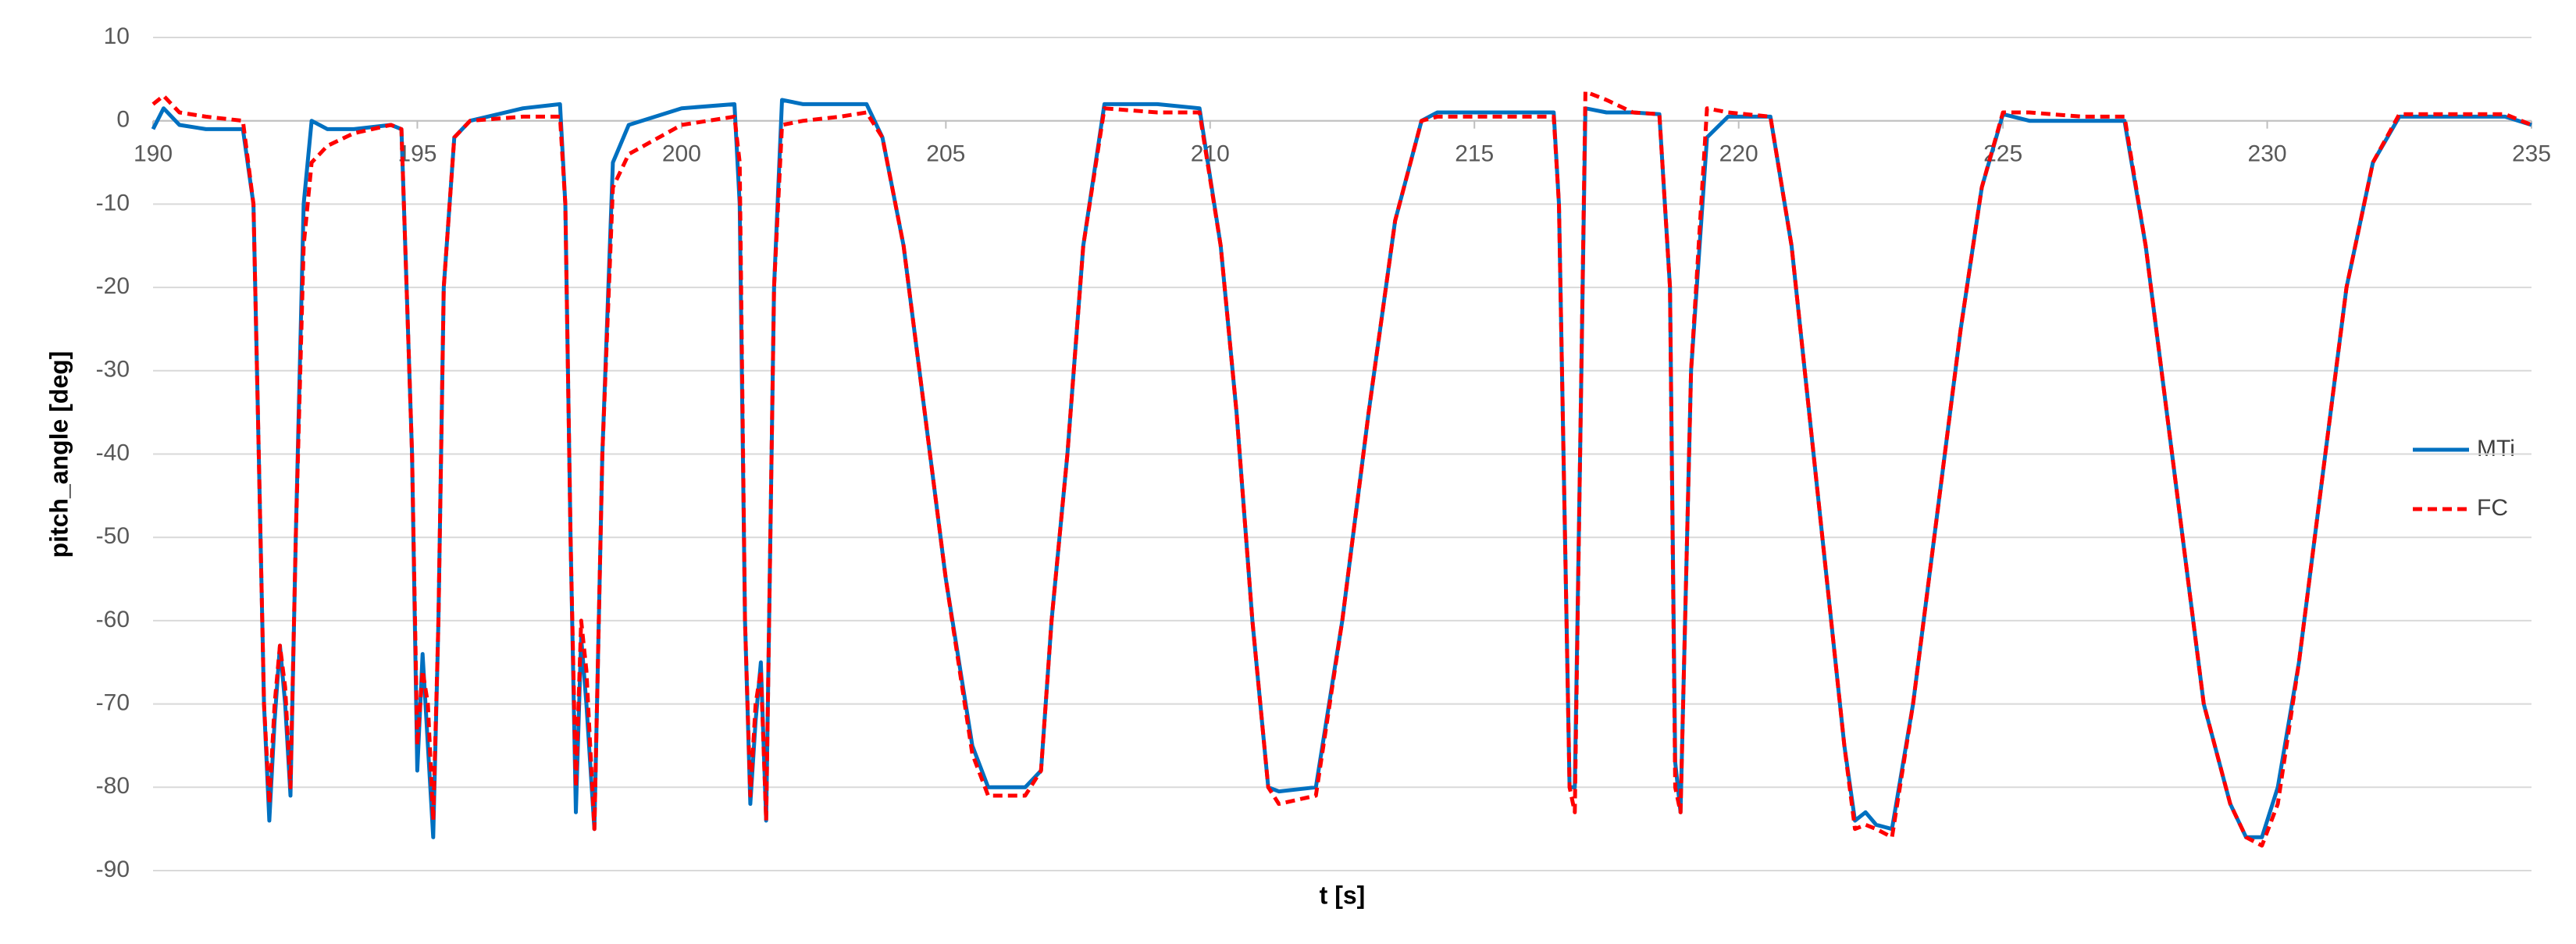 Image resolution: width=2576 pixels, height=944 pixels. I want to click on y-tick-label: -30, so click(113, 370).